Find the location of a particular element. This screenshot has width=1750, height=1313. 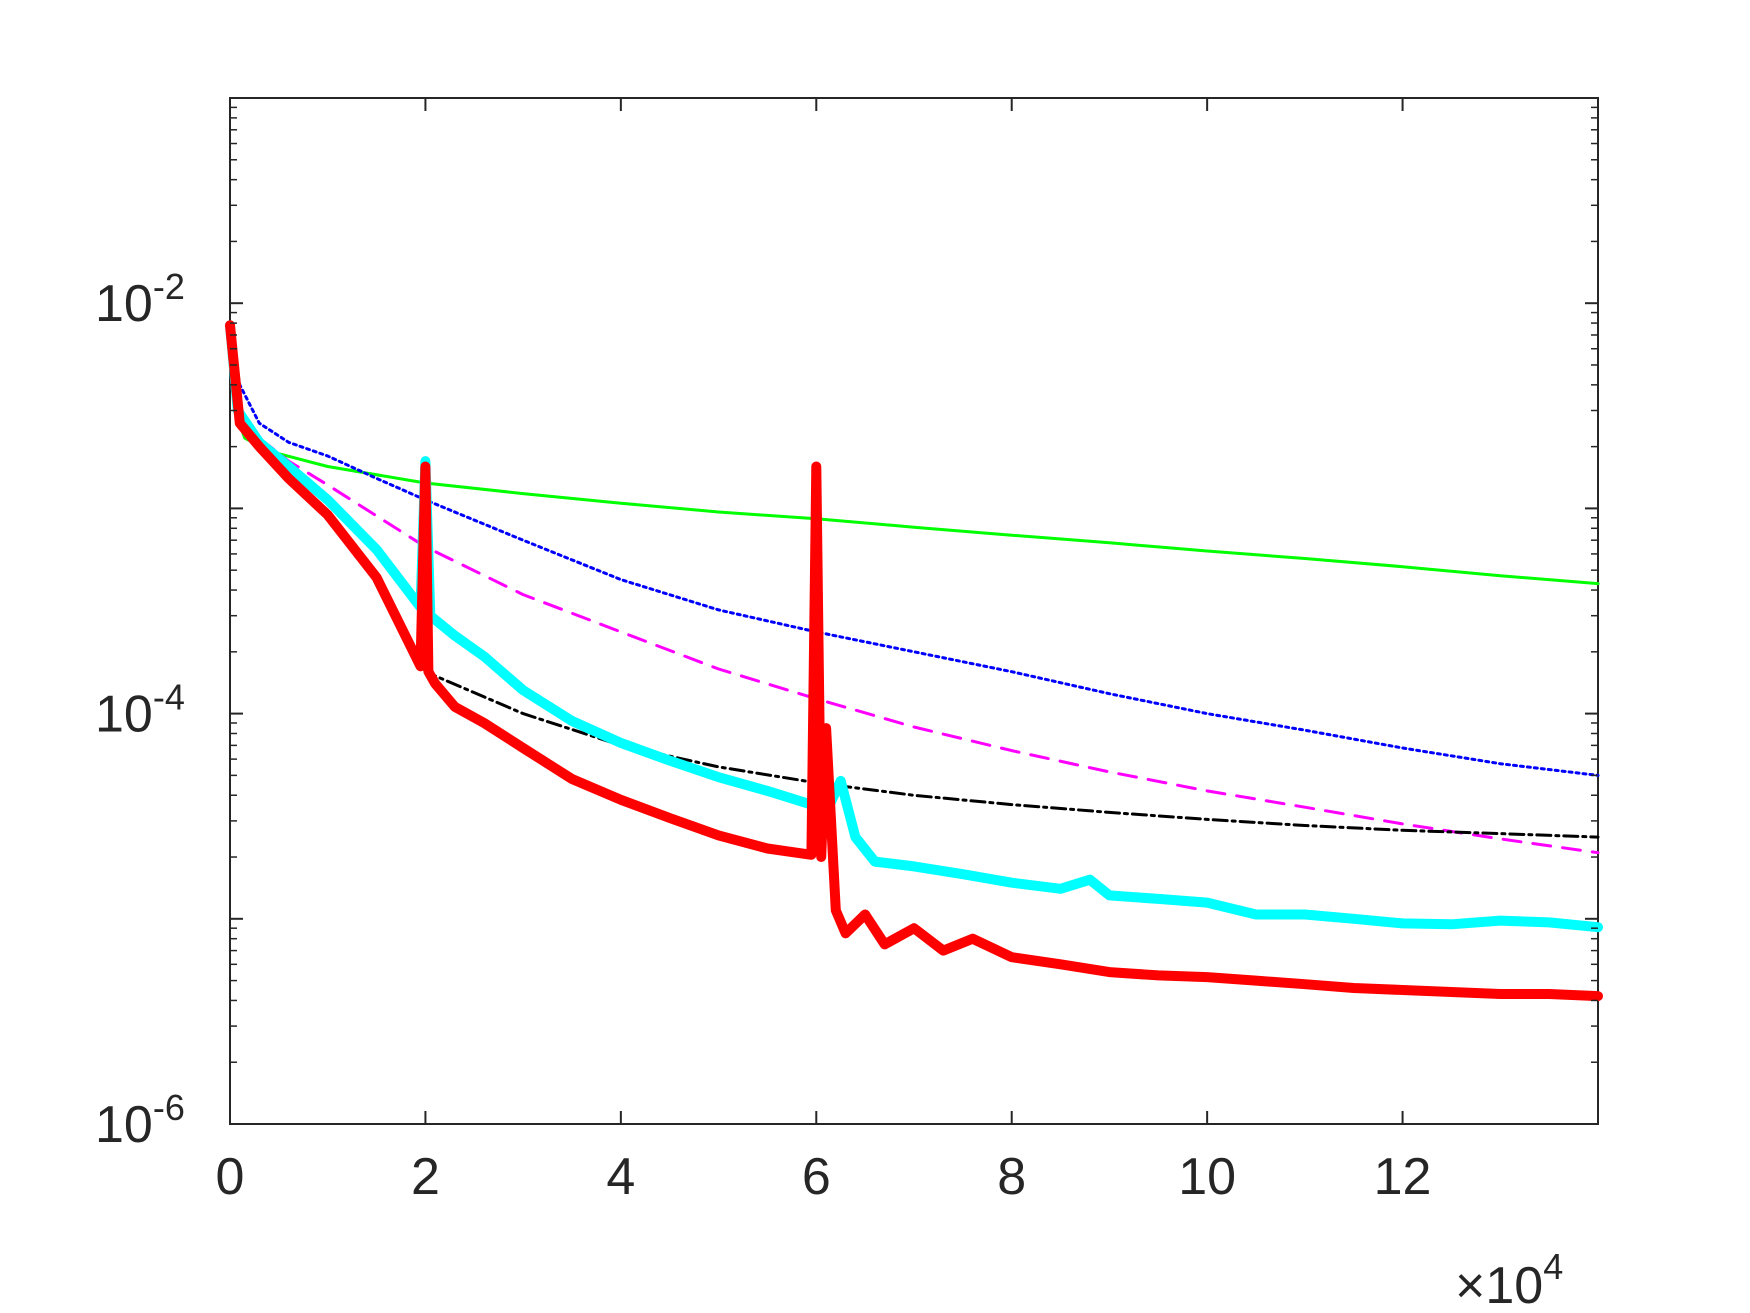

y-tick-label-1: 10⁻⁴ is located at coordinates (140, 710).